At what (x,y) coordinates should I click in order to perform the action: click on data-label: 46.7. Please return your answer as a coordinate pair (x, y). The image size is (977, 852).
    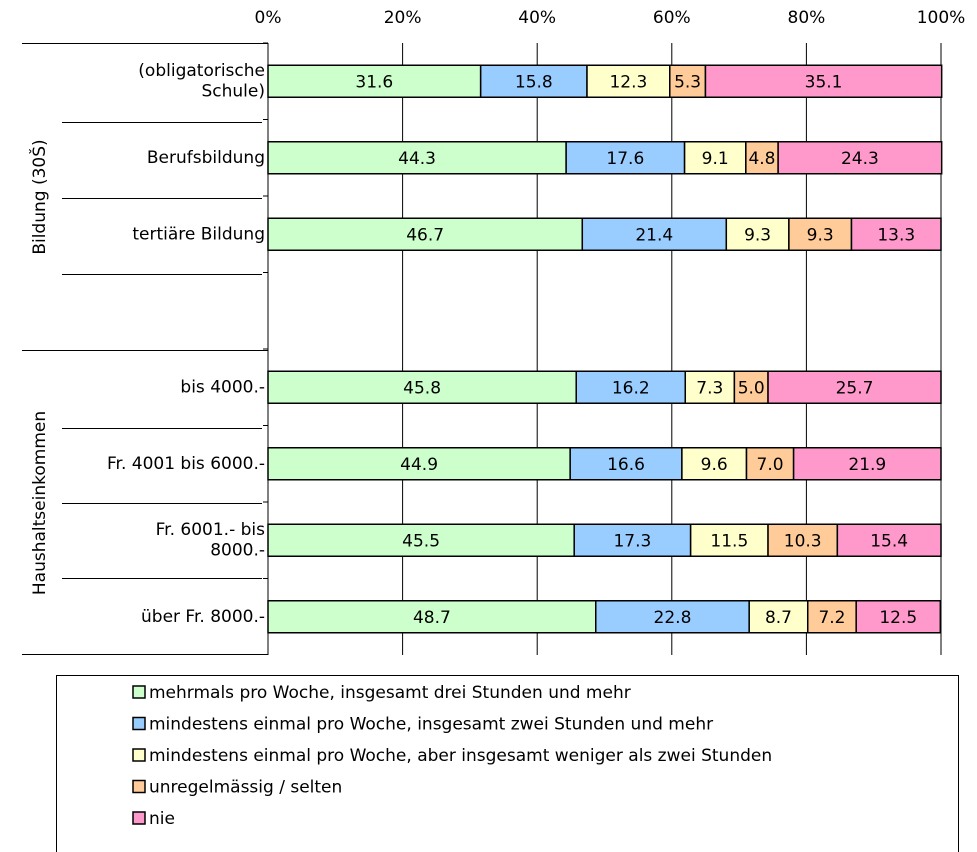
    Looking at the image, I should click on (425, 235).